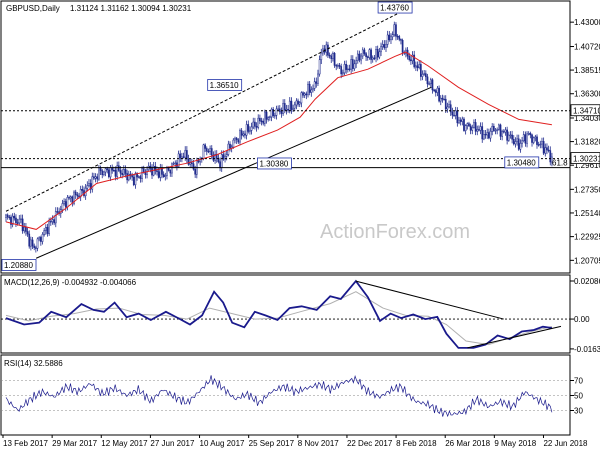  What do you see at coordinates (586, 111) in the screenshot?
I see `level-price-label: 1.34710` at bounding box center [586, 111].